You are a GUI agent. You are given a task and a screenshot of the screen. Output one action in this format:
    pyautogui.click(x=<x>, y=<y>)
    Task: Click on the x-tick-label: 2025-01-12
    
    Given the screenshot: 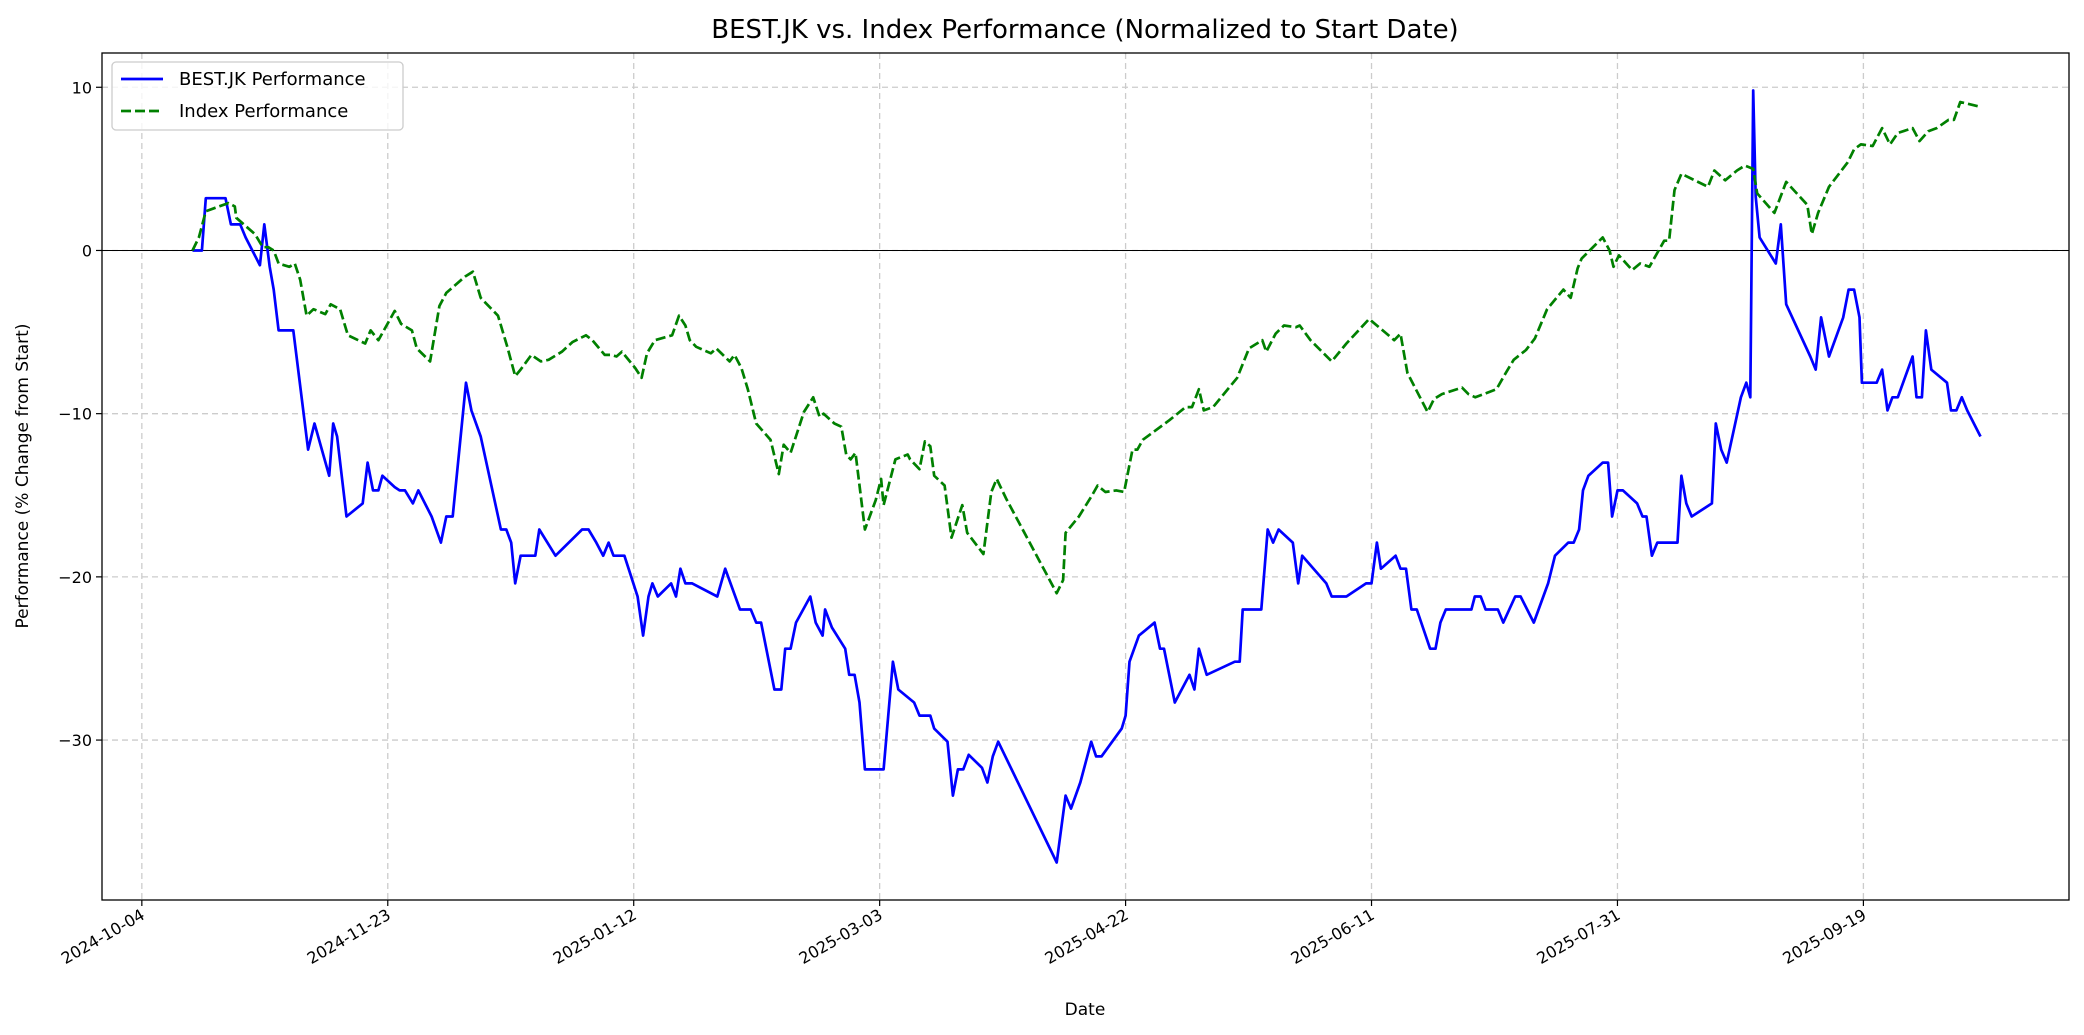 What is the action you would take?
    pyautogui.click(x=595, y=936)
    